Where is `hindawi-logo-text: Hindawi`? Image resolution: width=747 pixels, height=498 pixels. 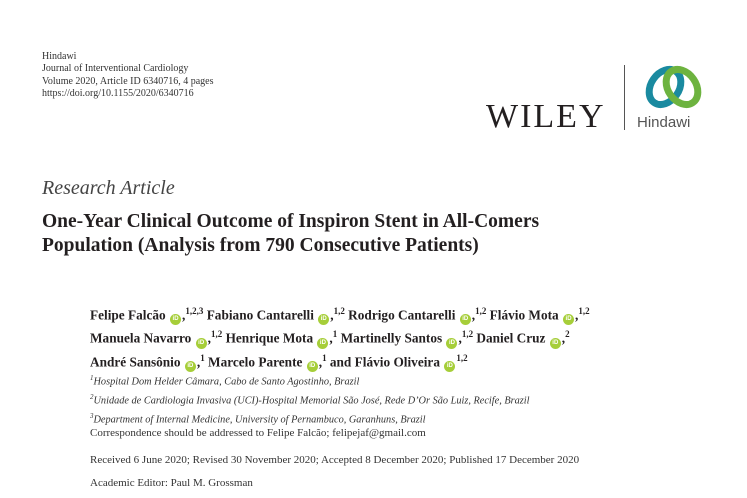 hindawi-logo-text: Hindawi is located at coordinates (664, 122).